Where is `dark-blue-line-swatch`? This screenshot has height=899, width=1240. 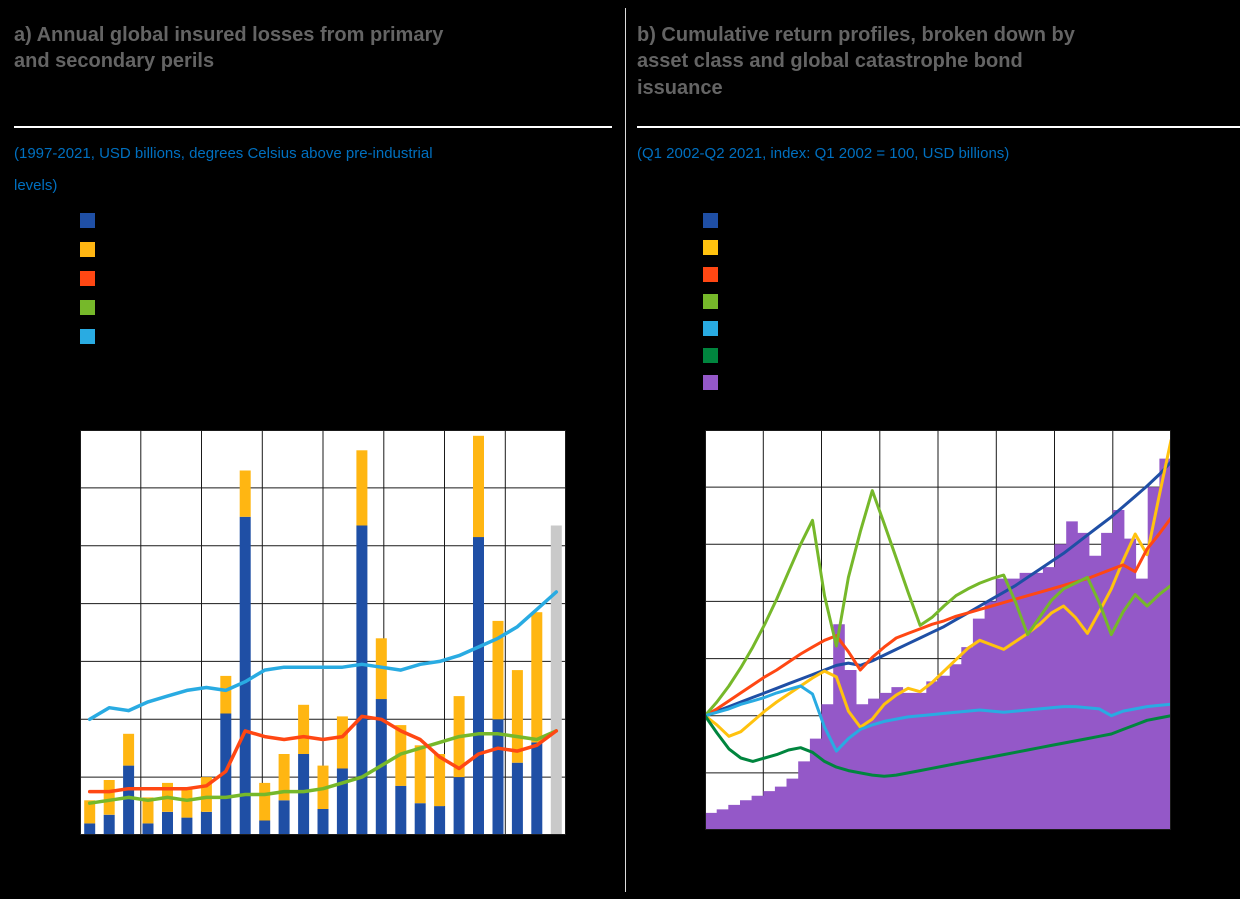 dark-blue-line-swatch is located at coordinates (710, 220).